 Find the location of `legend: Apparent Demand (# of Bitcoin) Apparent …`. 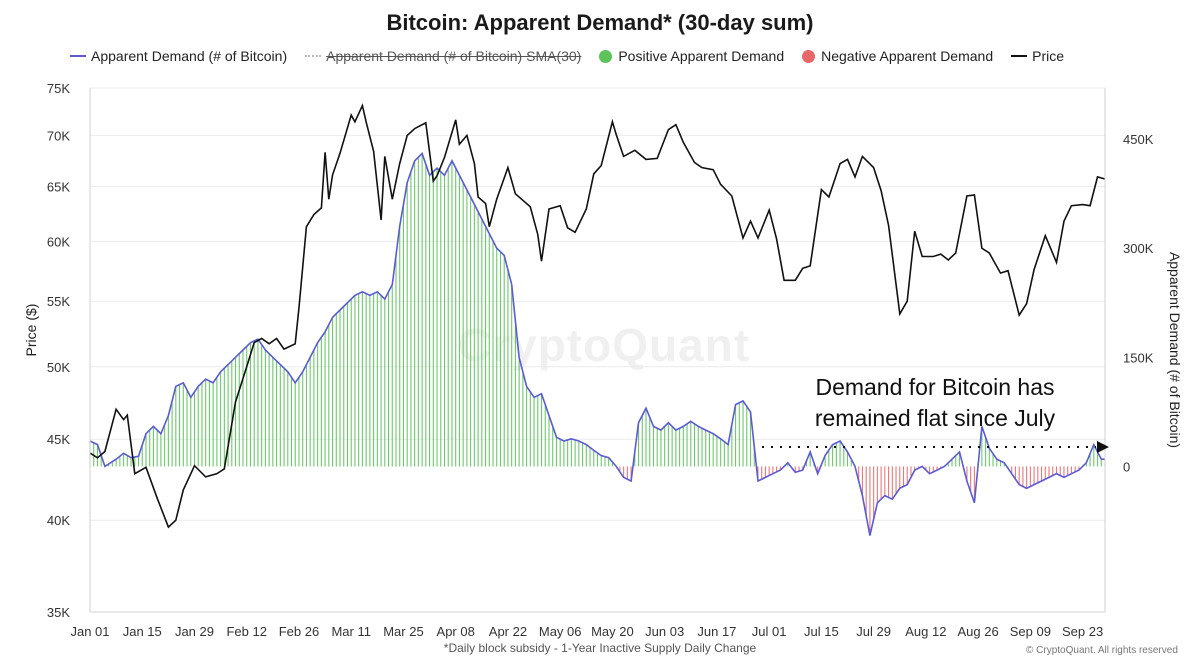

legend: Apparent Demand (# of Bitcoin) Apparent … is located at coordinates (576, 56).